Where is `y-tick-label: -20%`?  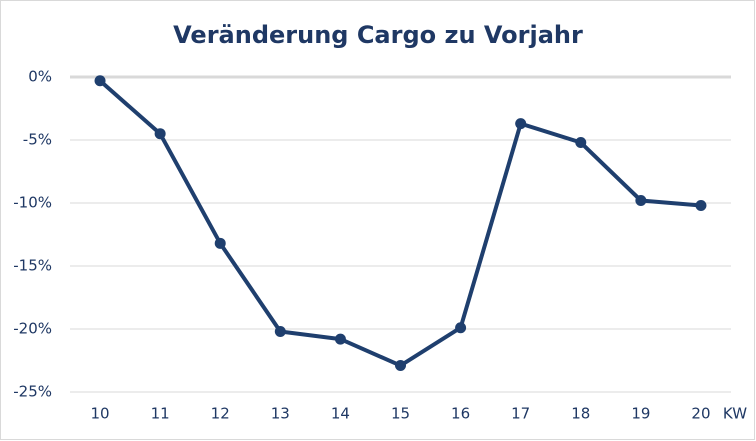 y-tick-label: -20% is located at coordinates (32, 329).